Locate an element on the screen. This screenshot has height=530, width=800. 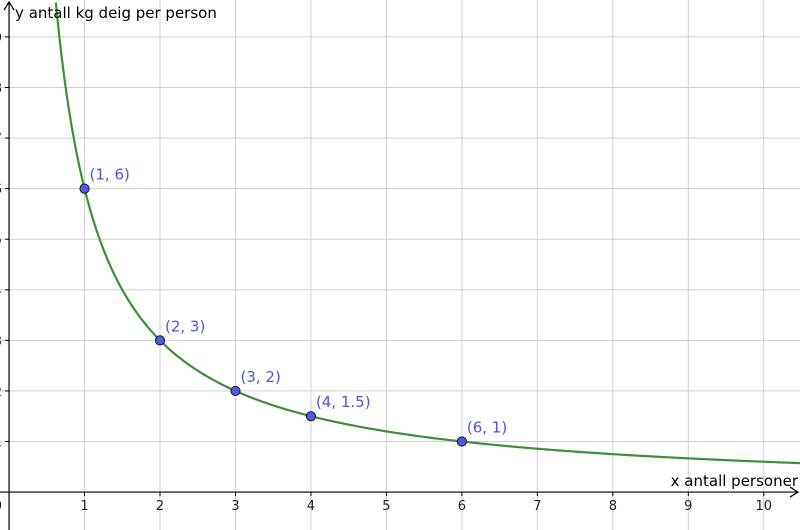
x-tick-label: 5 is located at coordinates (386, 506).